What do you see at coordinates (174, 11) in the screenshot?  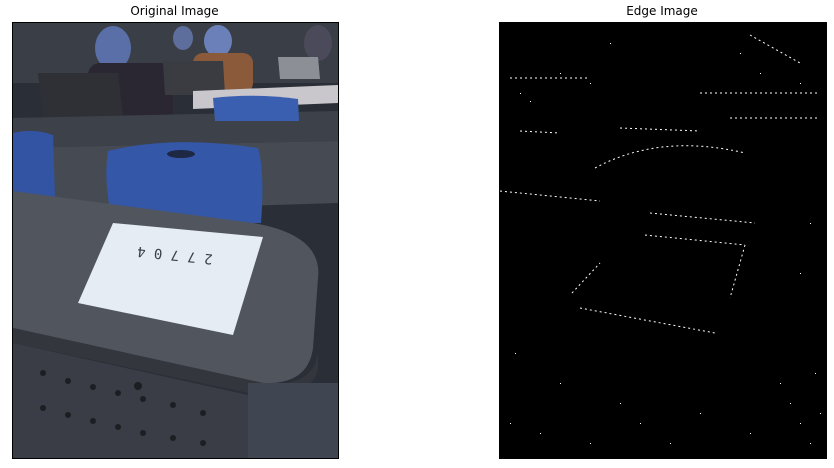 I see `original-image-title: Original Image` at bounding box center [174, 11].